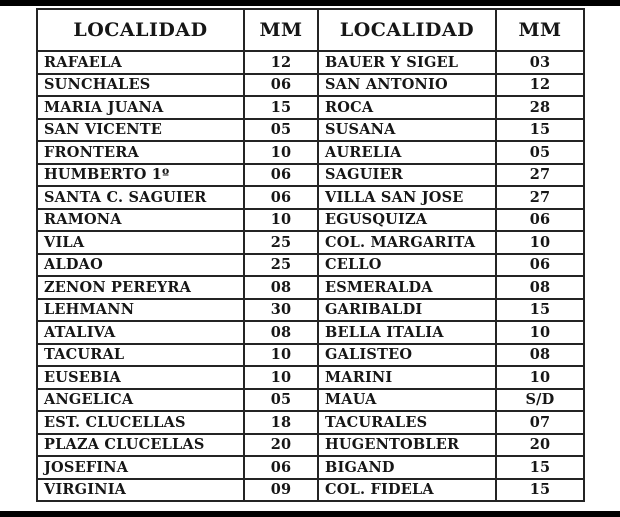  I want to click on table-row: FRONTERA 10 AURELIA 05, so click(310, 152).